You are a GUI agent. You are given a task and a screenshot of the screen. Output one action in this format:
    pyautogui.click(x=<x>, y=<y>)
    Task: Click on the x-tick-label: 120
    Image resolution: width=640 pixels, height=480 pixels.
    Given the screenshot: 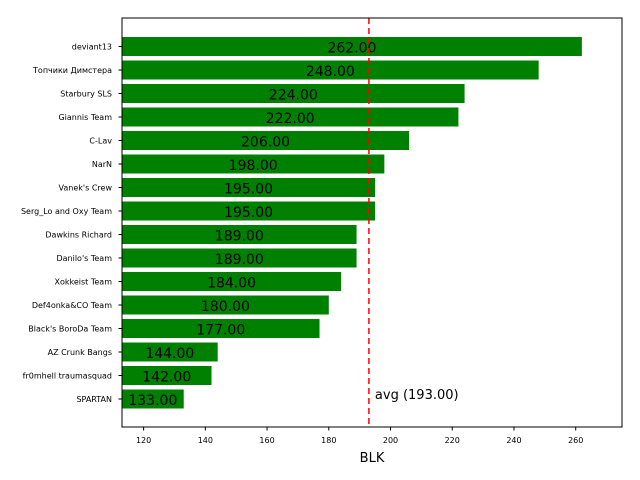 What is the action you would take?
    pyautogui.click(x=143, y=440)
    